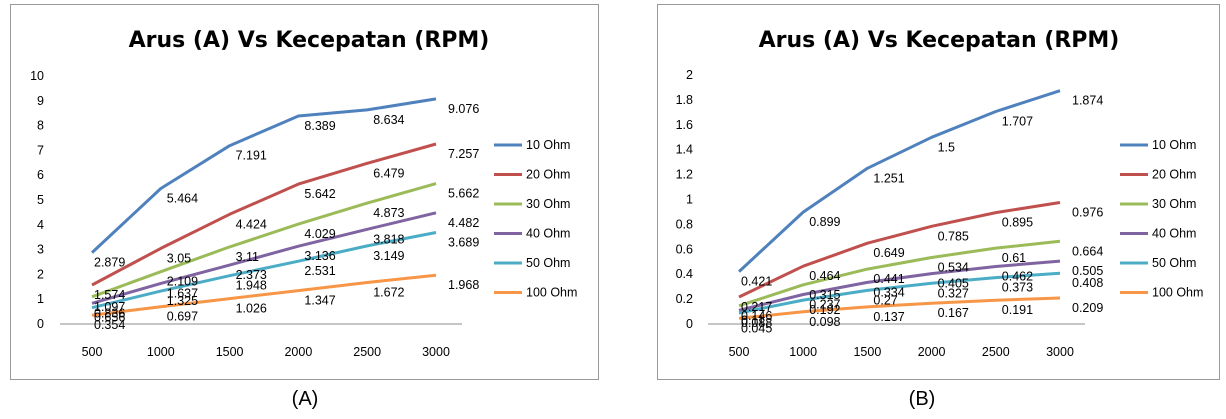 The height and width of the screenshot is (419, 1226). Describe the element at coordinates (161, 352) in the screenshot. I see `x-tick-label: 1000` at that location.